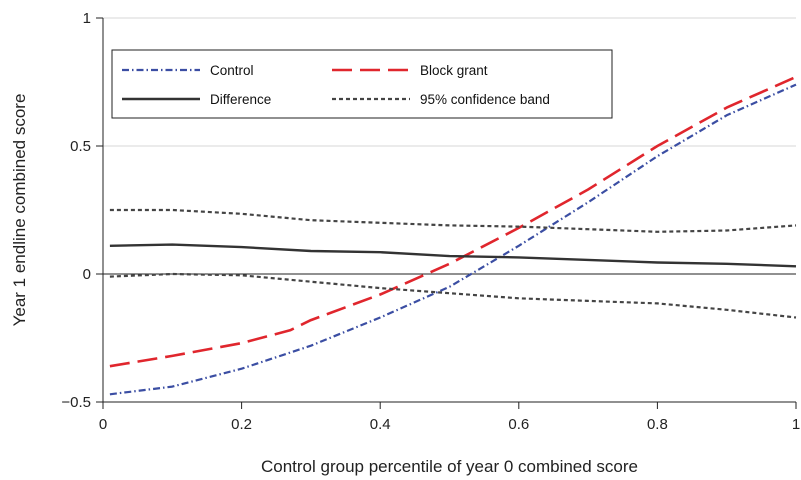 Image resolution: width=801 pixels, height=480 pixels. I want to click on legend-label: 95% confidence band, so click(485, 99).